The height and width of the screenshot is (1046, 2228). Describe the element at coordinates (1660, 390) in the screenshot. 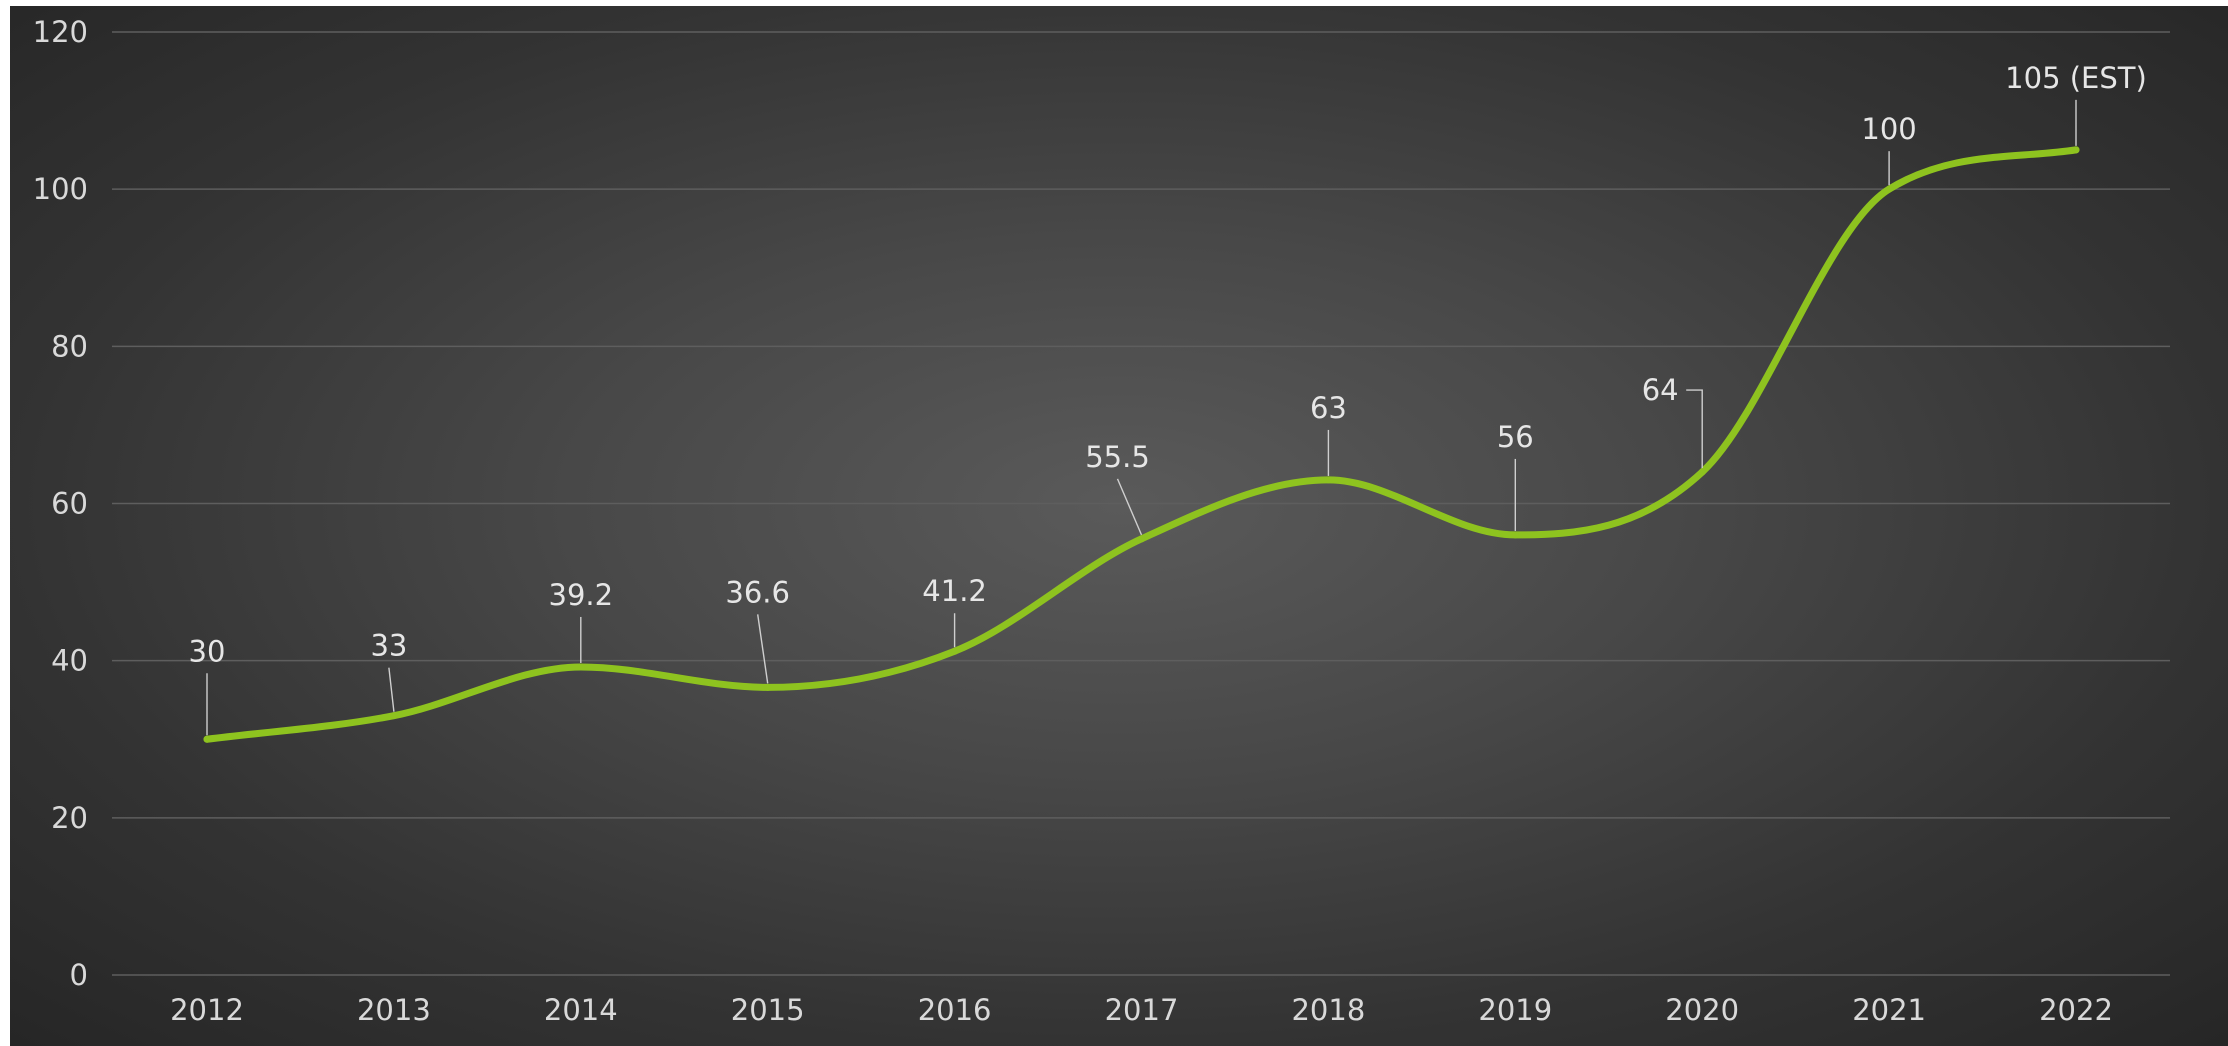

I see `data-label: 64` at that location.